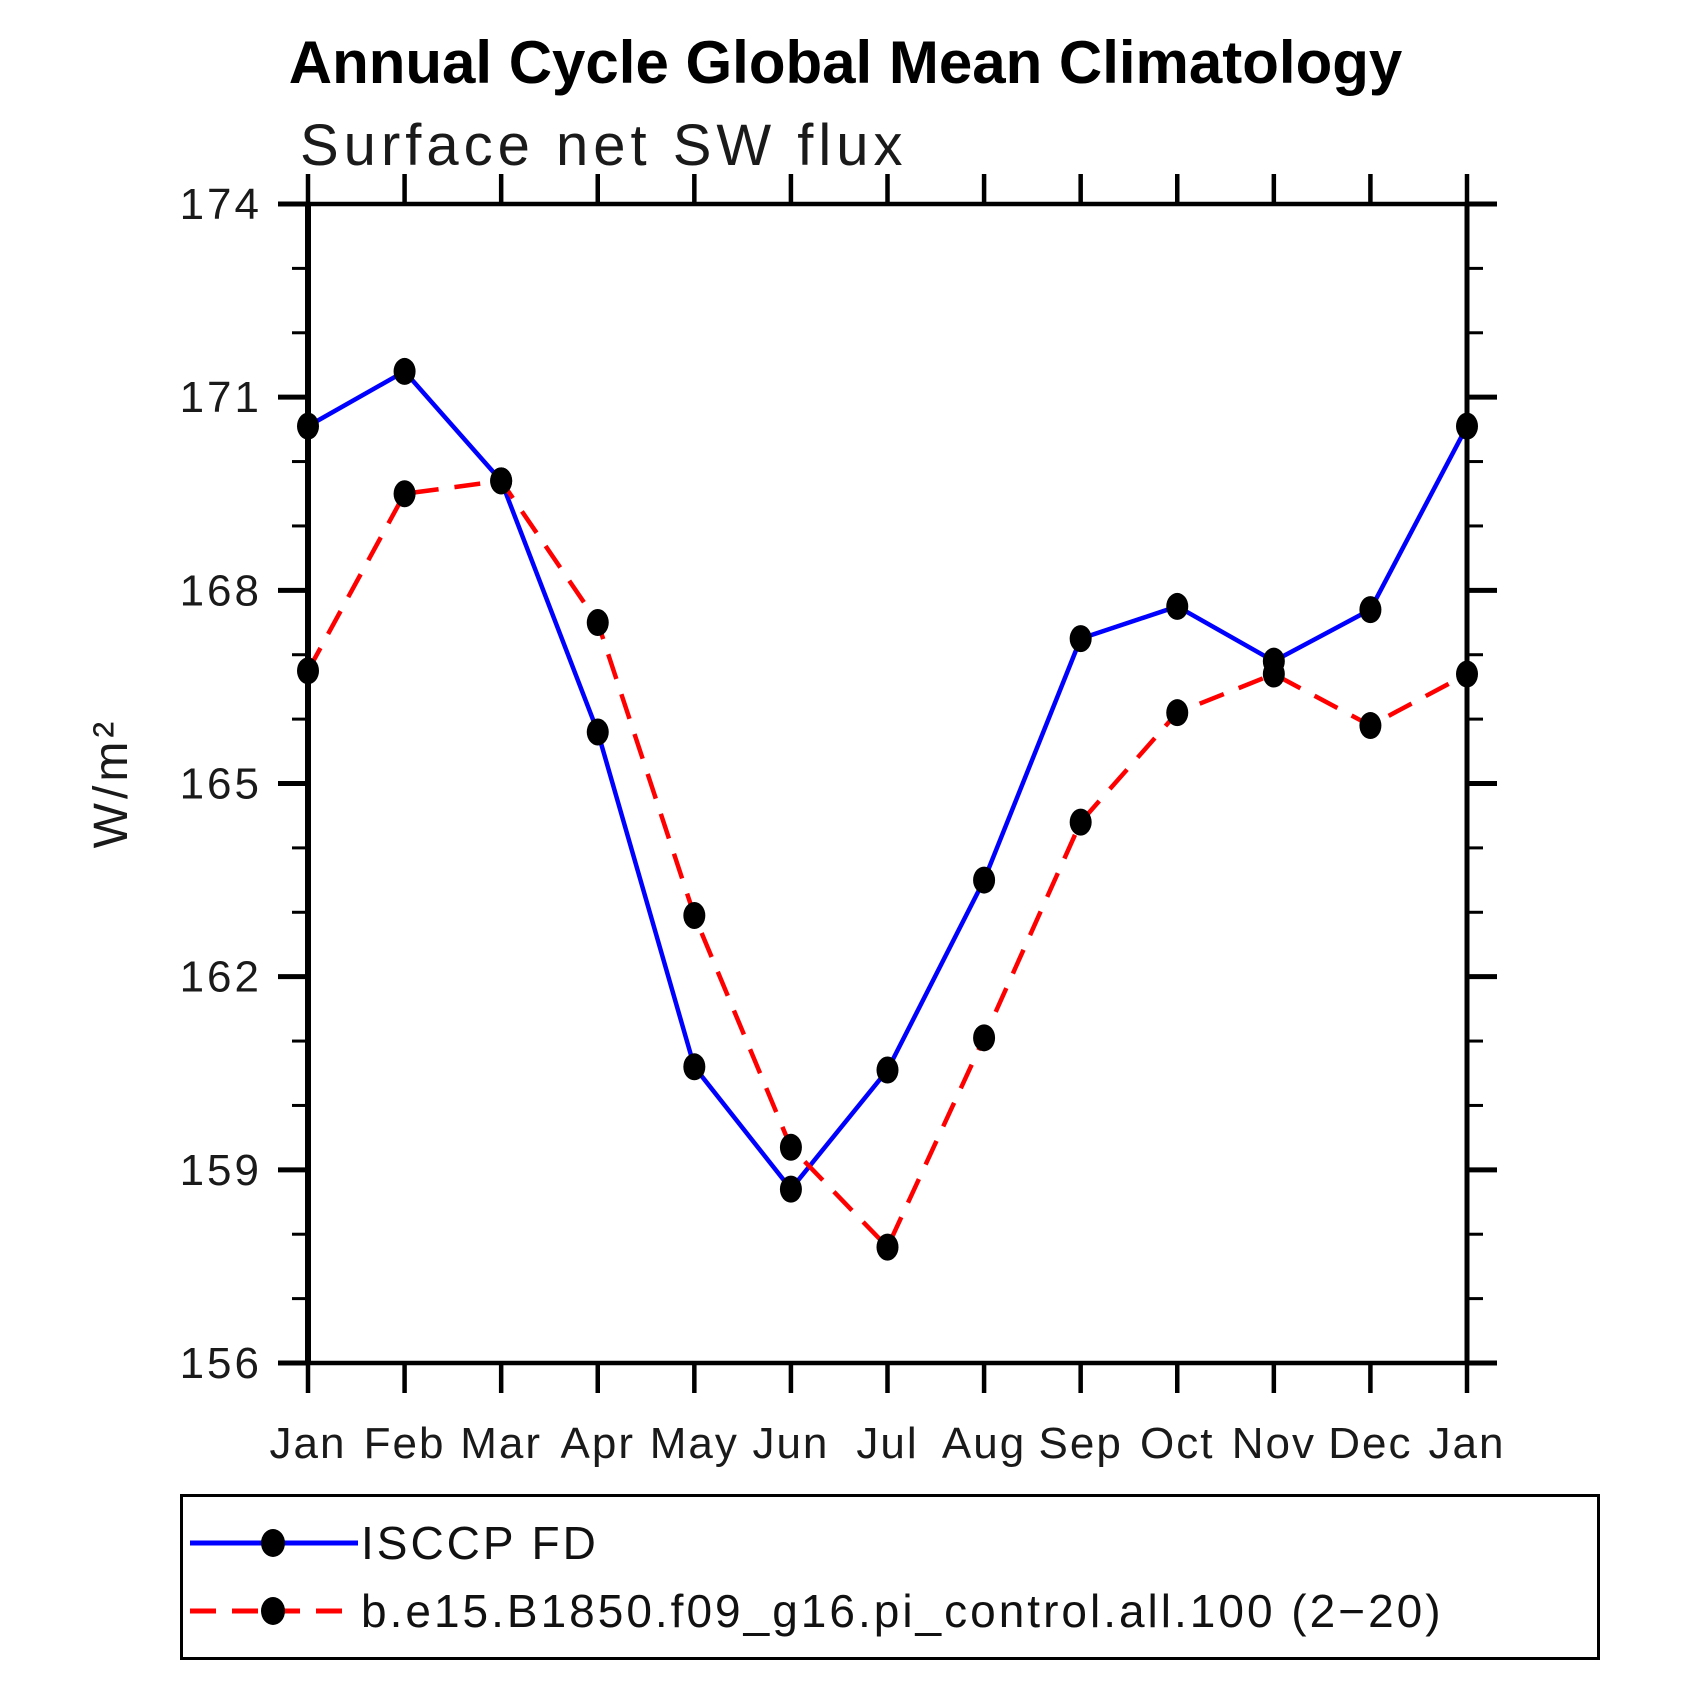  What do you see at coordinates (221, 1363) in the screenshot?
I see `y-tick-label: 156` at bounding box center [221, 1363].